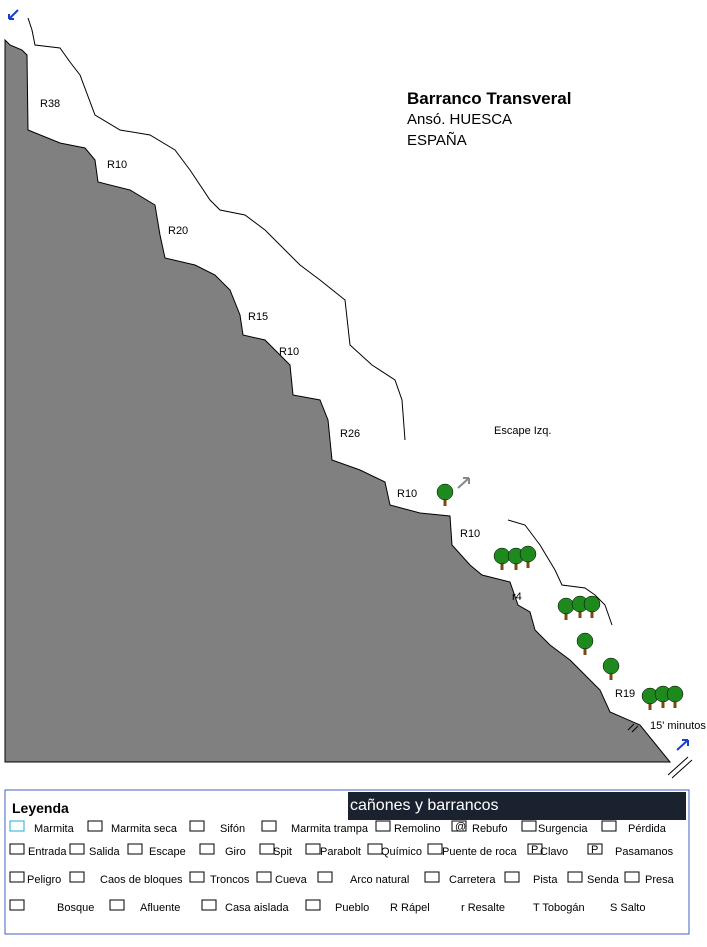 This screenshot has width=707, height=947. I want to click on legend-label: Marmita, so click(54, 829).